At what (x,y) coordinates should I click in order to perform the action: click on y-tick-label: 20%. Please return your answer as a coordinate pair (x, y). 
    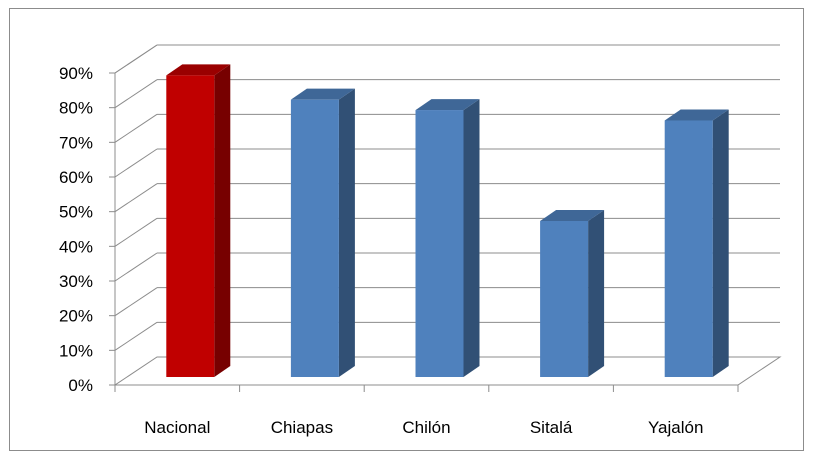
    Looking at the image, I should click on (76, 316).